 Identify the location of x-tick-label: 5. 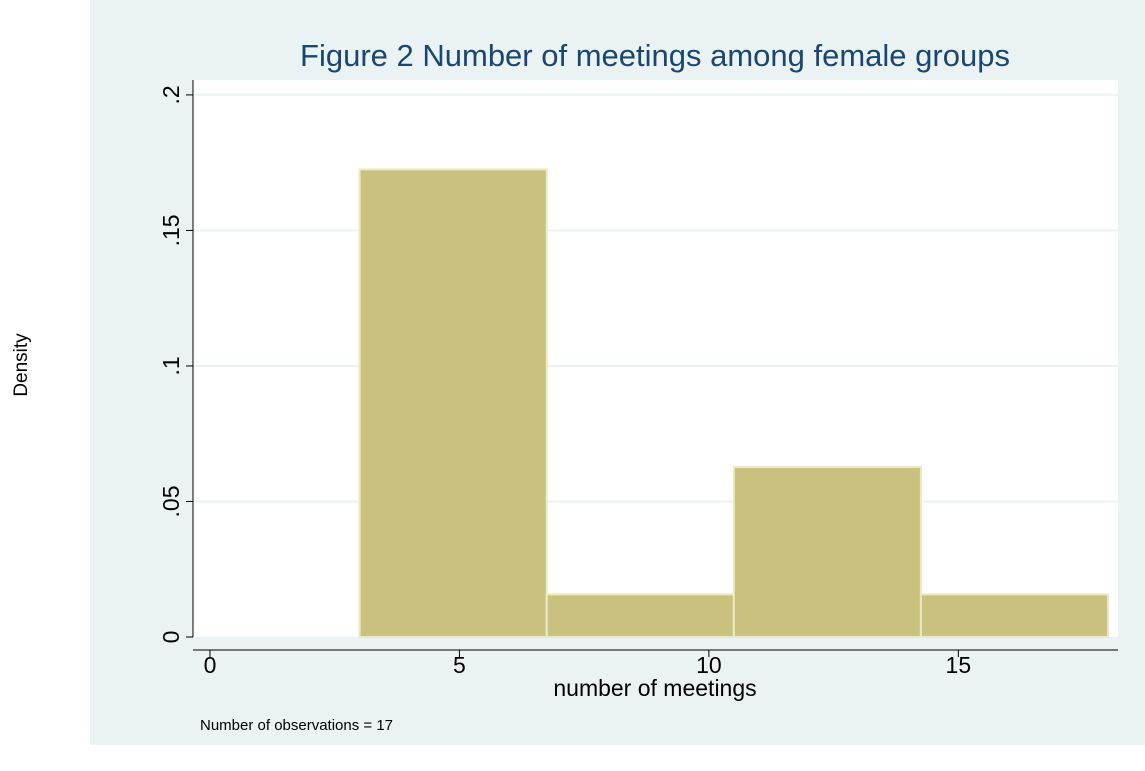
(459, 665).